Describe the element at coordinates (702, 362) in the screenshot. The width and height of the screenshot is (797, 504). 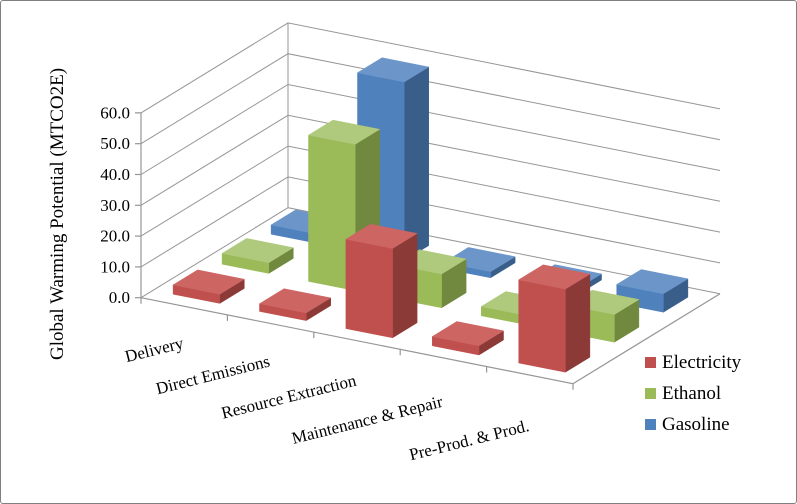
I see `legend-label-electricity: Electricity` at that location.